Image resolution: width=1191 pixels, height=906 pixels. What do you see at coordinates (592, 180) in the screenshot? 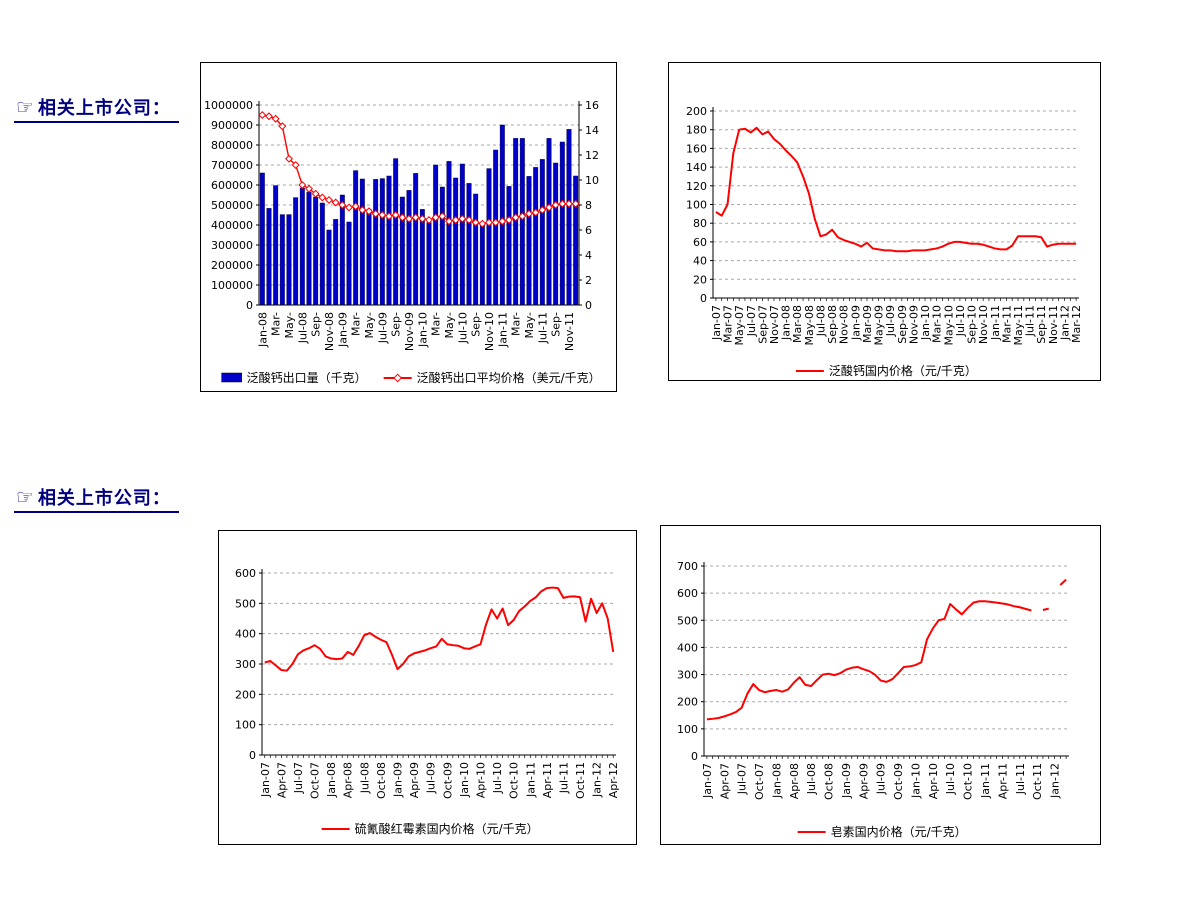
I see `svg-text: 10` at bounding box center [592, 180].